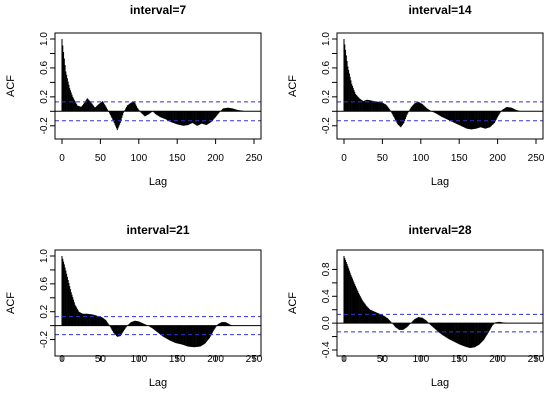 This screenshot has width=550, height=415. Describe the element at coordinates (439, 10) in the screenshot. I see `plot-title: interval=14` at that location.